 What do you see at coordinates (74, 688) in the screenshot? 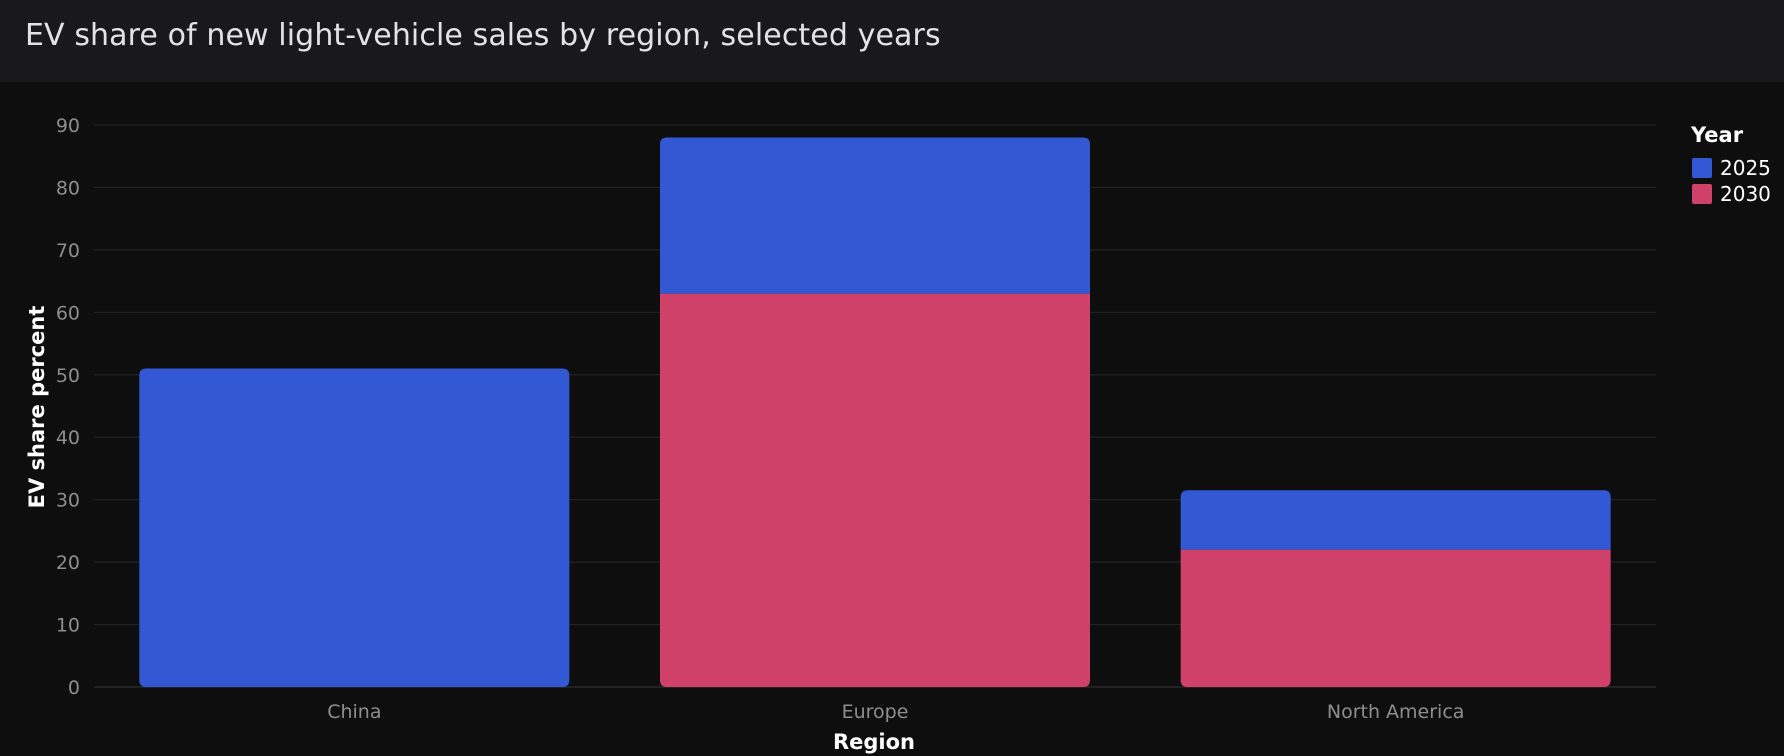
I see `y-tick-label: 0` at bounding box center [74, 688].